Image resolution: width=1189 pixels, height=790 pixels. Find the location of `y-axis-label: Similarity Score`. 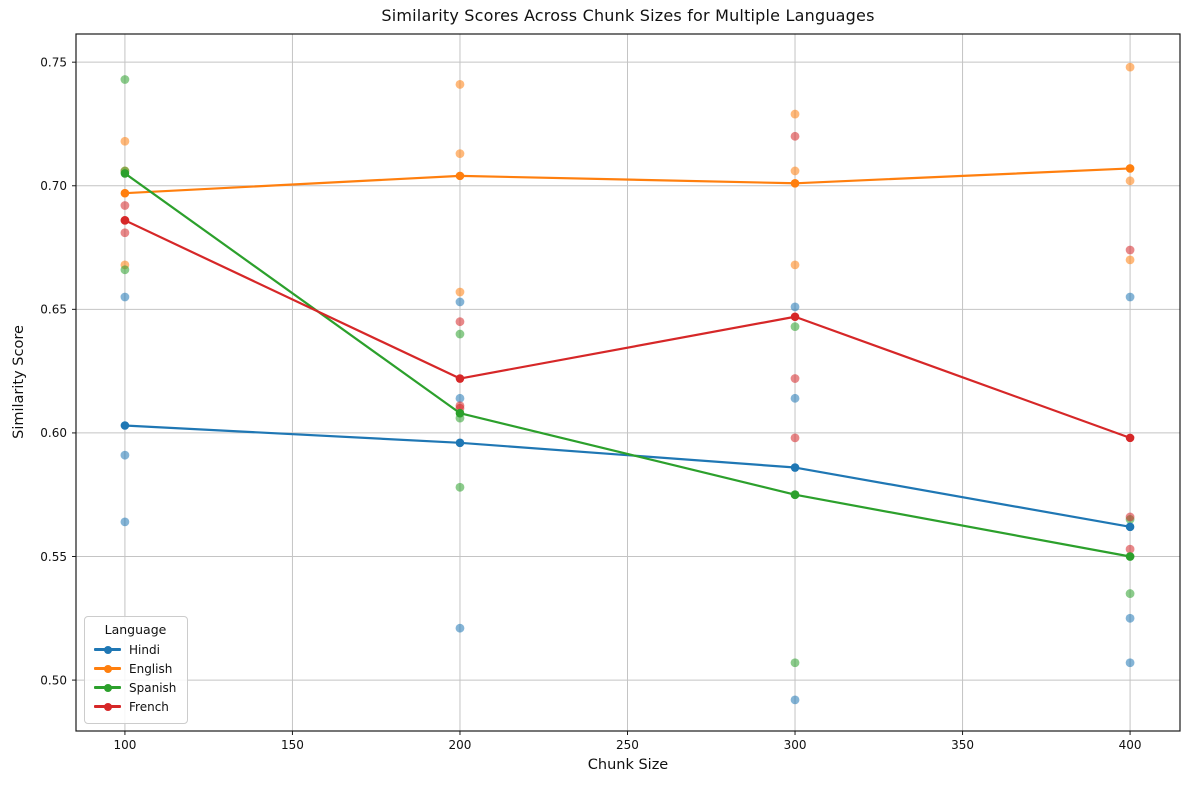

y-axis-label: Similarity Score is located at coordinates (19, 382).